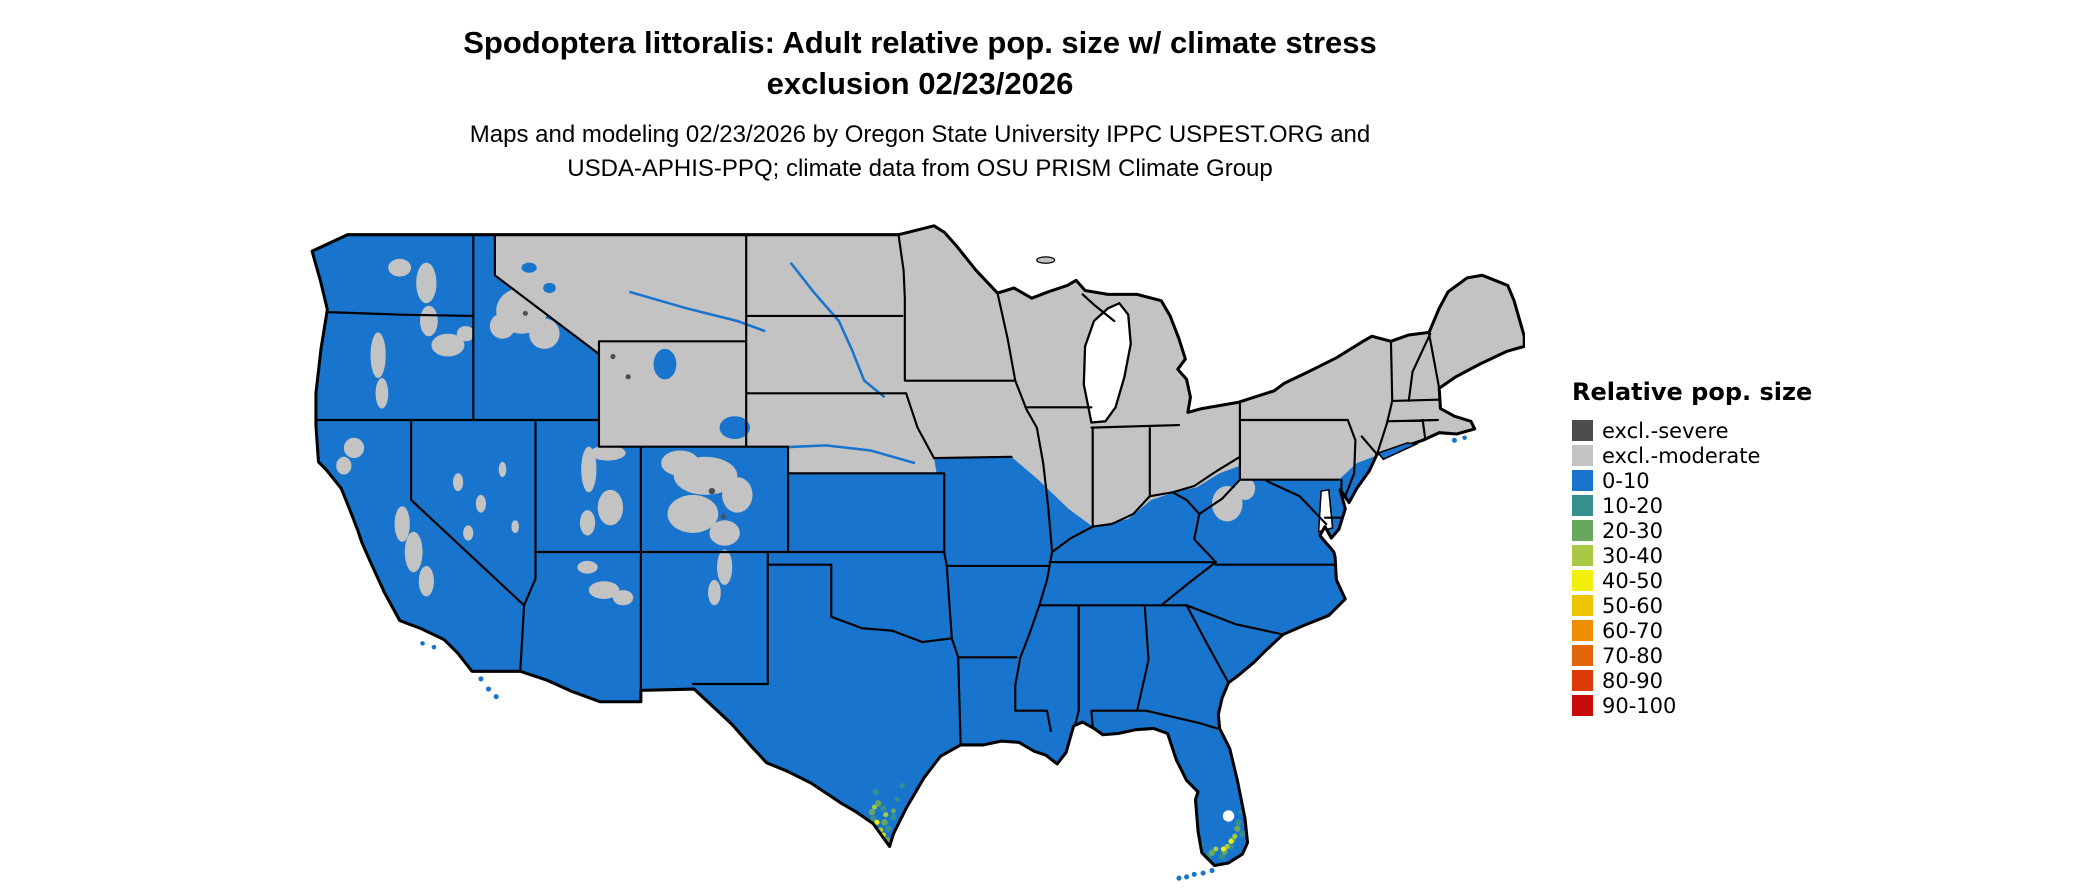  Describe the element at coordinates (1692, 580) in the screenshot. I see `legend-item: 40-50` at that location.